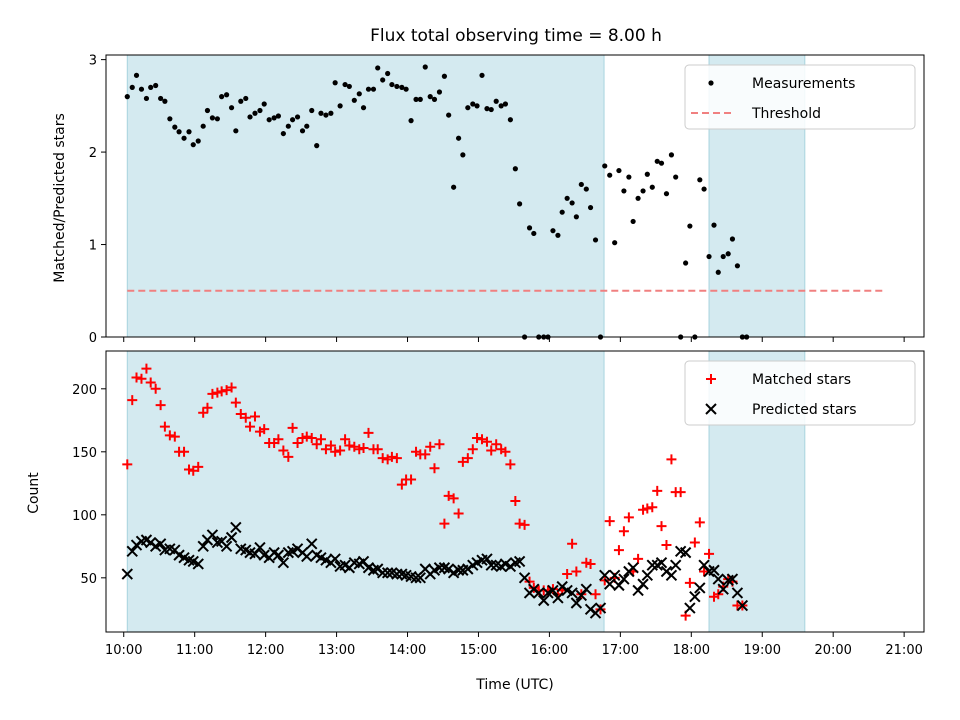  Describe the element at coordinates (265, 650) in the screenshot. I see `x-tick-label: 12:00` at that location.